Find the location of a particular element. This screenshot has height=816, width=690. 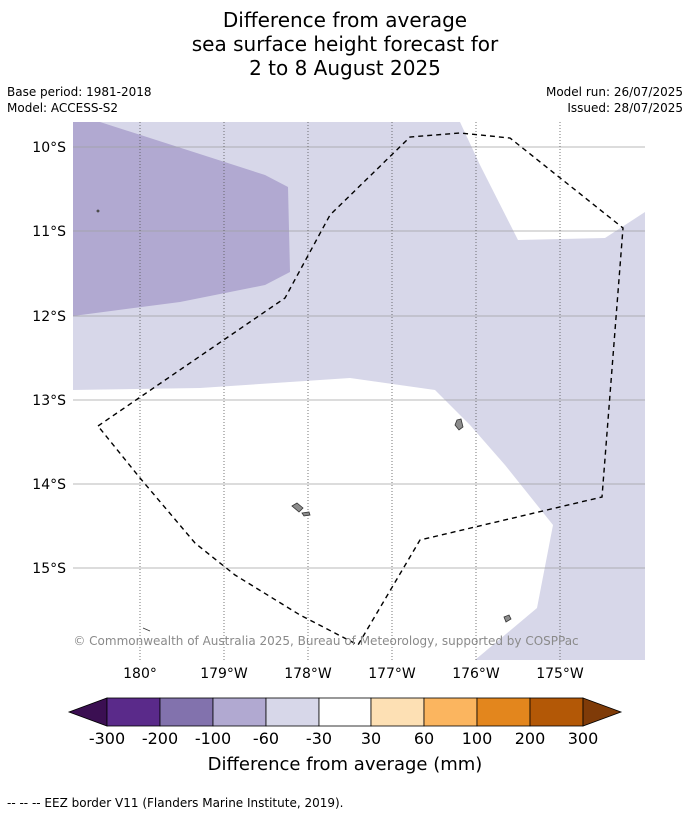

lat-label-15s: 15°S is located at coordinates (49, 569).